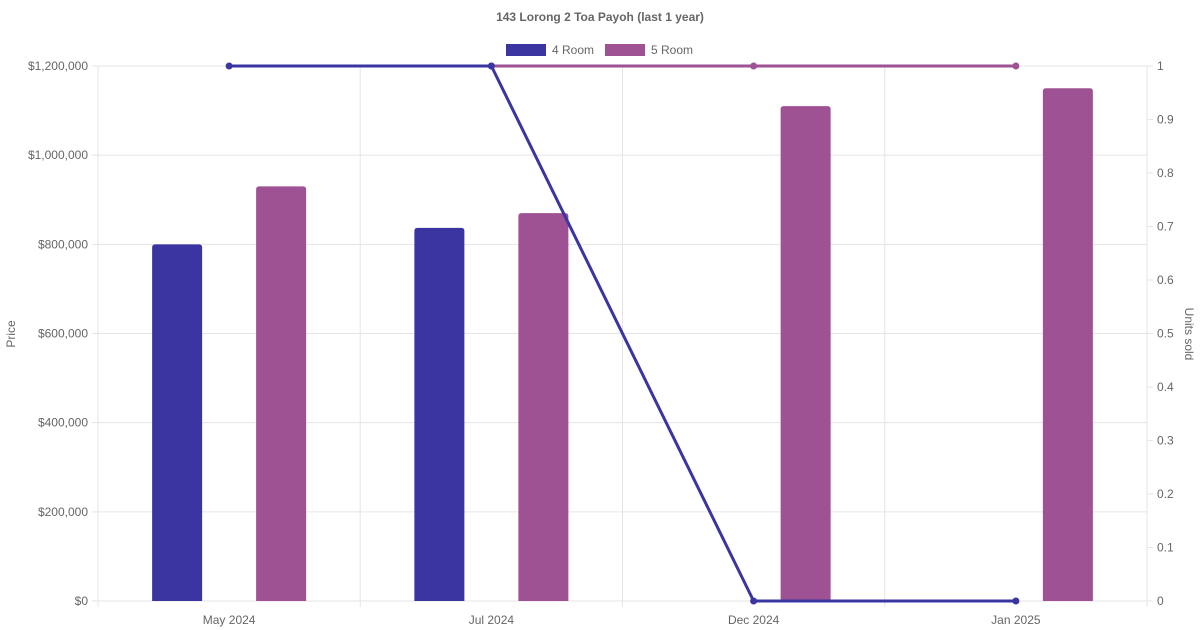  What do you see at coordinates (1165, 227) in the screenshot?
I see `y2-tick-label: 0.7` at bounding box center [1165, 227].